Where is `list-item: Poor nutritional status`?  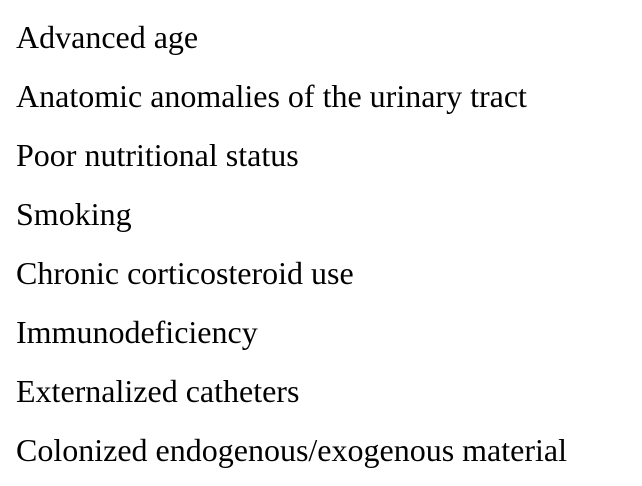 list-item: Poor nutritional status is located at coordinates (157, 155).